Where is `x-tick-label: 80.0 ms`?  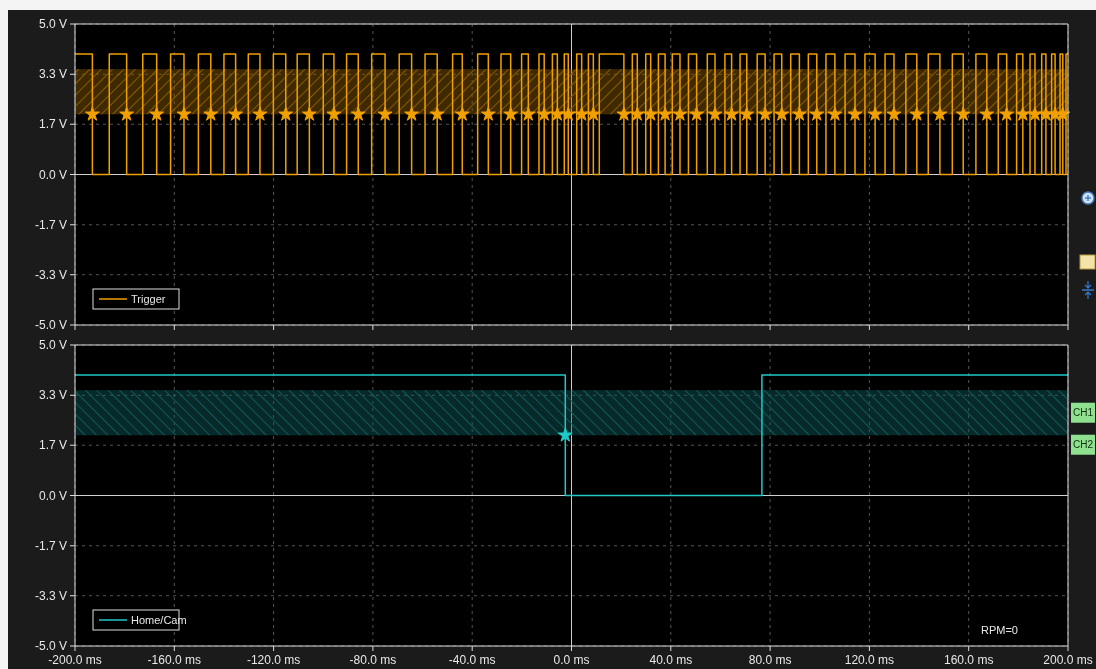
x-tick-label: 80.0 ms is located at coordinates (770, 660).